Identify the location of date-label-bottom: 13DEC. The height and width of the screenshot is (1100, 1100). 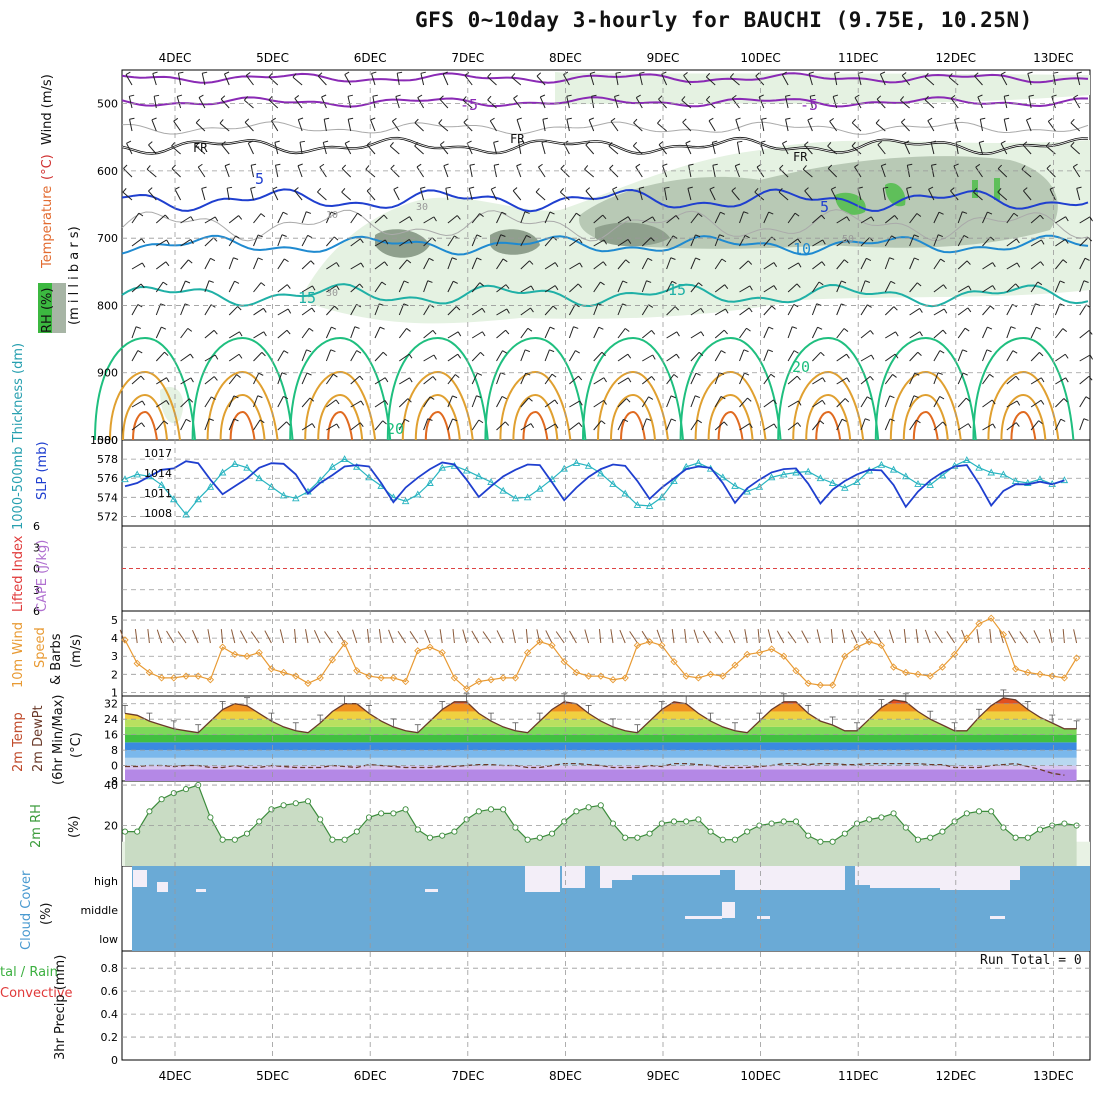
(1053, 1076).